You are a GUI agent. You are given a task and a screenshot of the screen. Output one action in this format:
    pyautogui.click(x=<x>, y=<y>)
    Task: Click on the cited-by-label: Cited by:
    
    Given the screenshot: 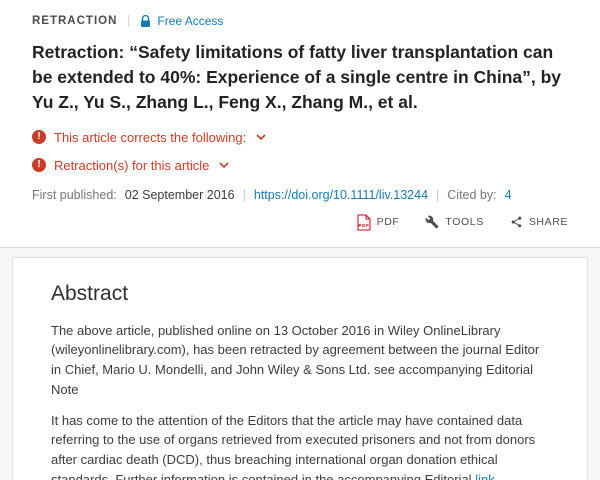 What is the action you would take?
    pyautogui.click(x=472, y=194)
    